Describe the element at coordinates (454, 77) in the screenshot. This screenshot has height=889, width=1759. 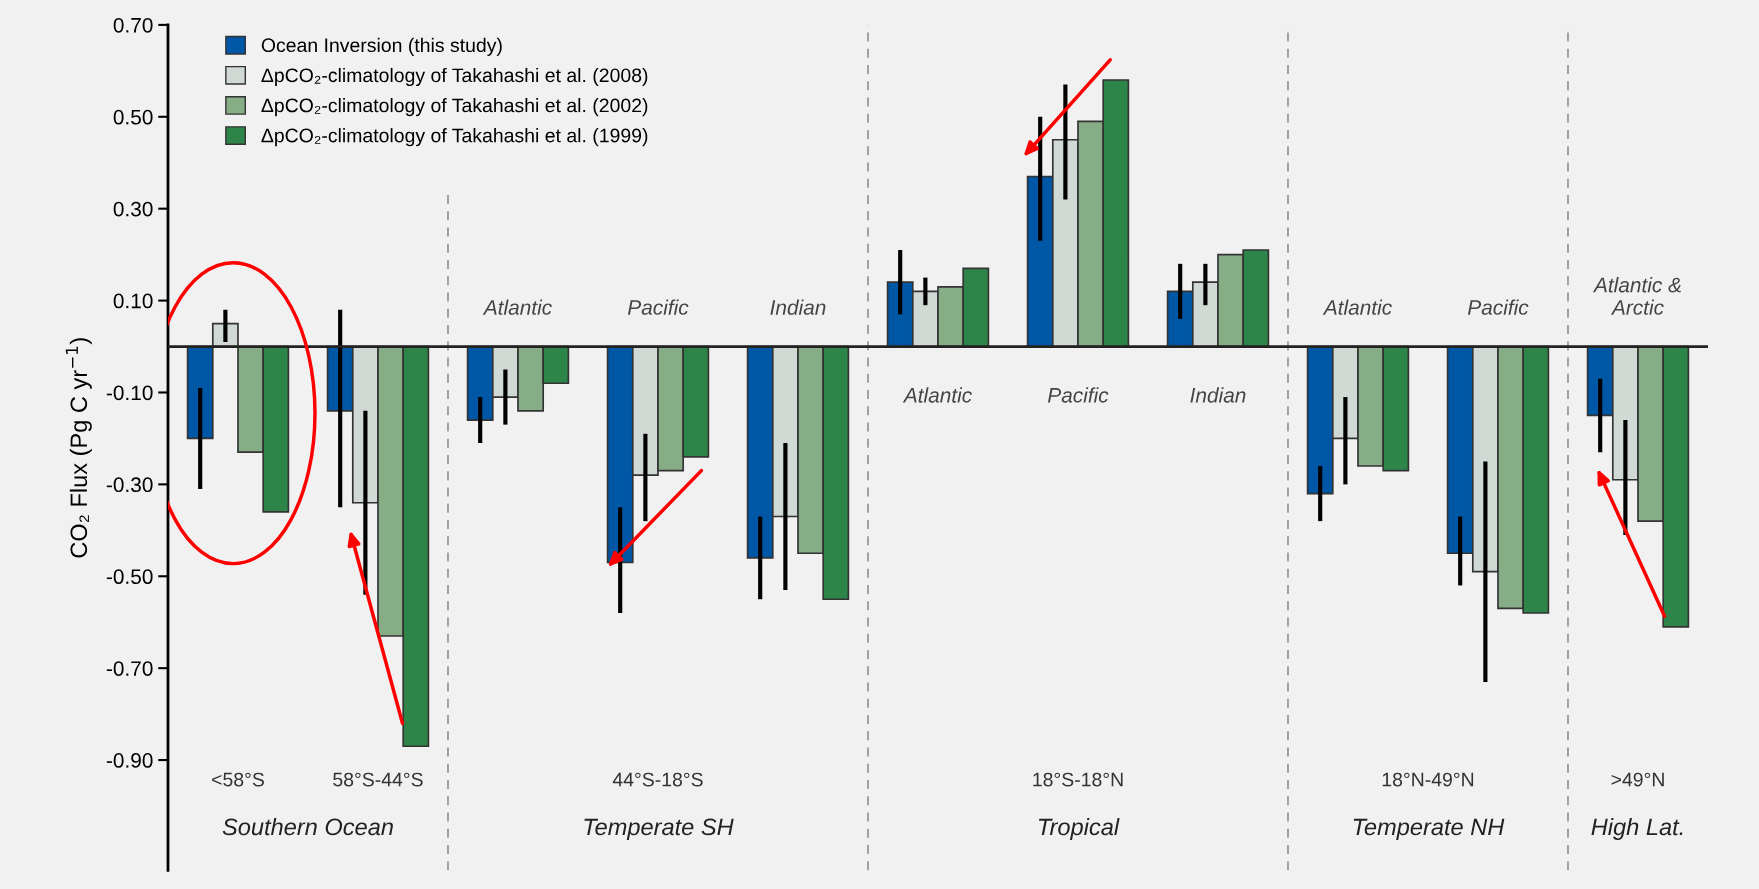
I see `legend-label: ΔpCO₂-climatology of Takahashi et al. (2008)` at that location.